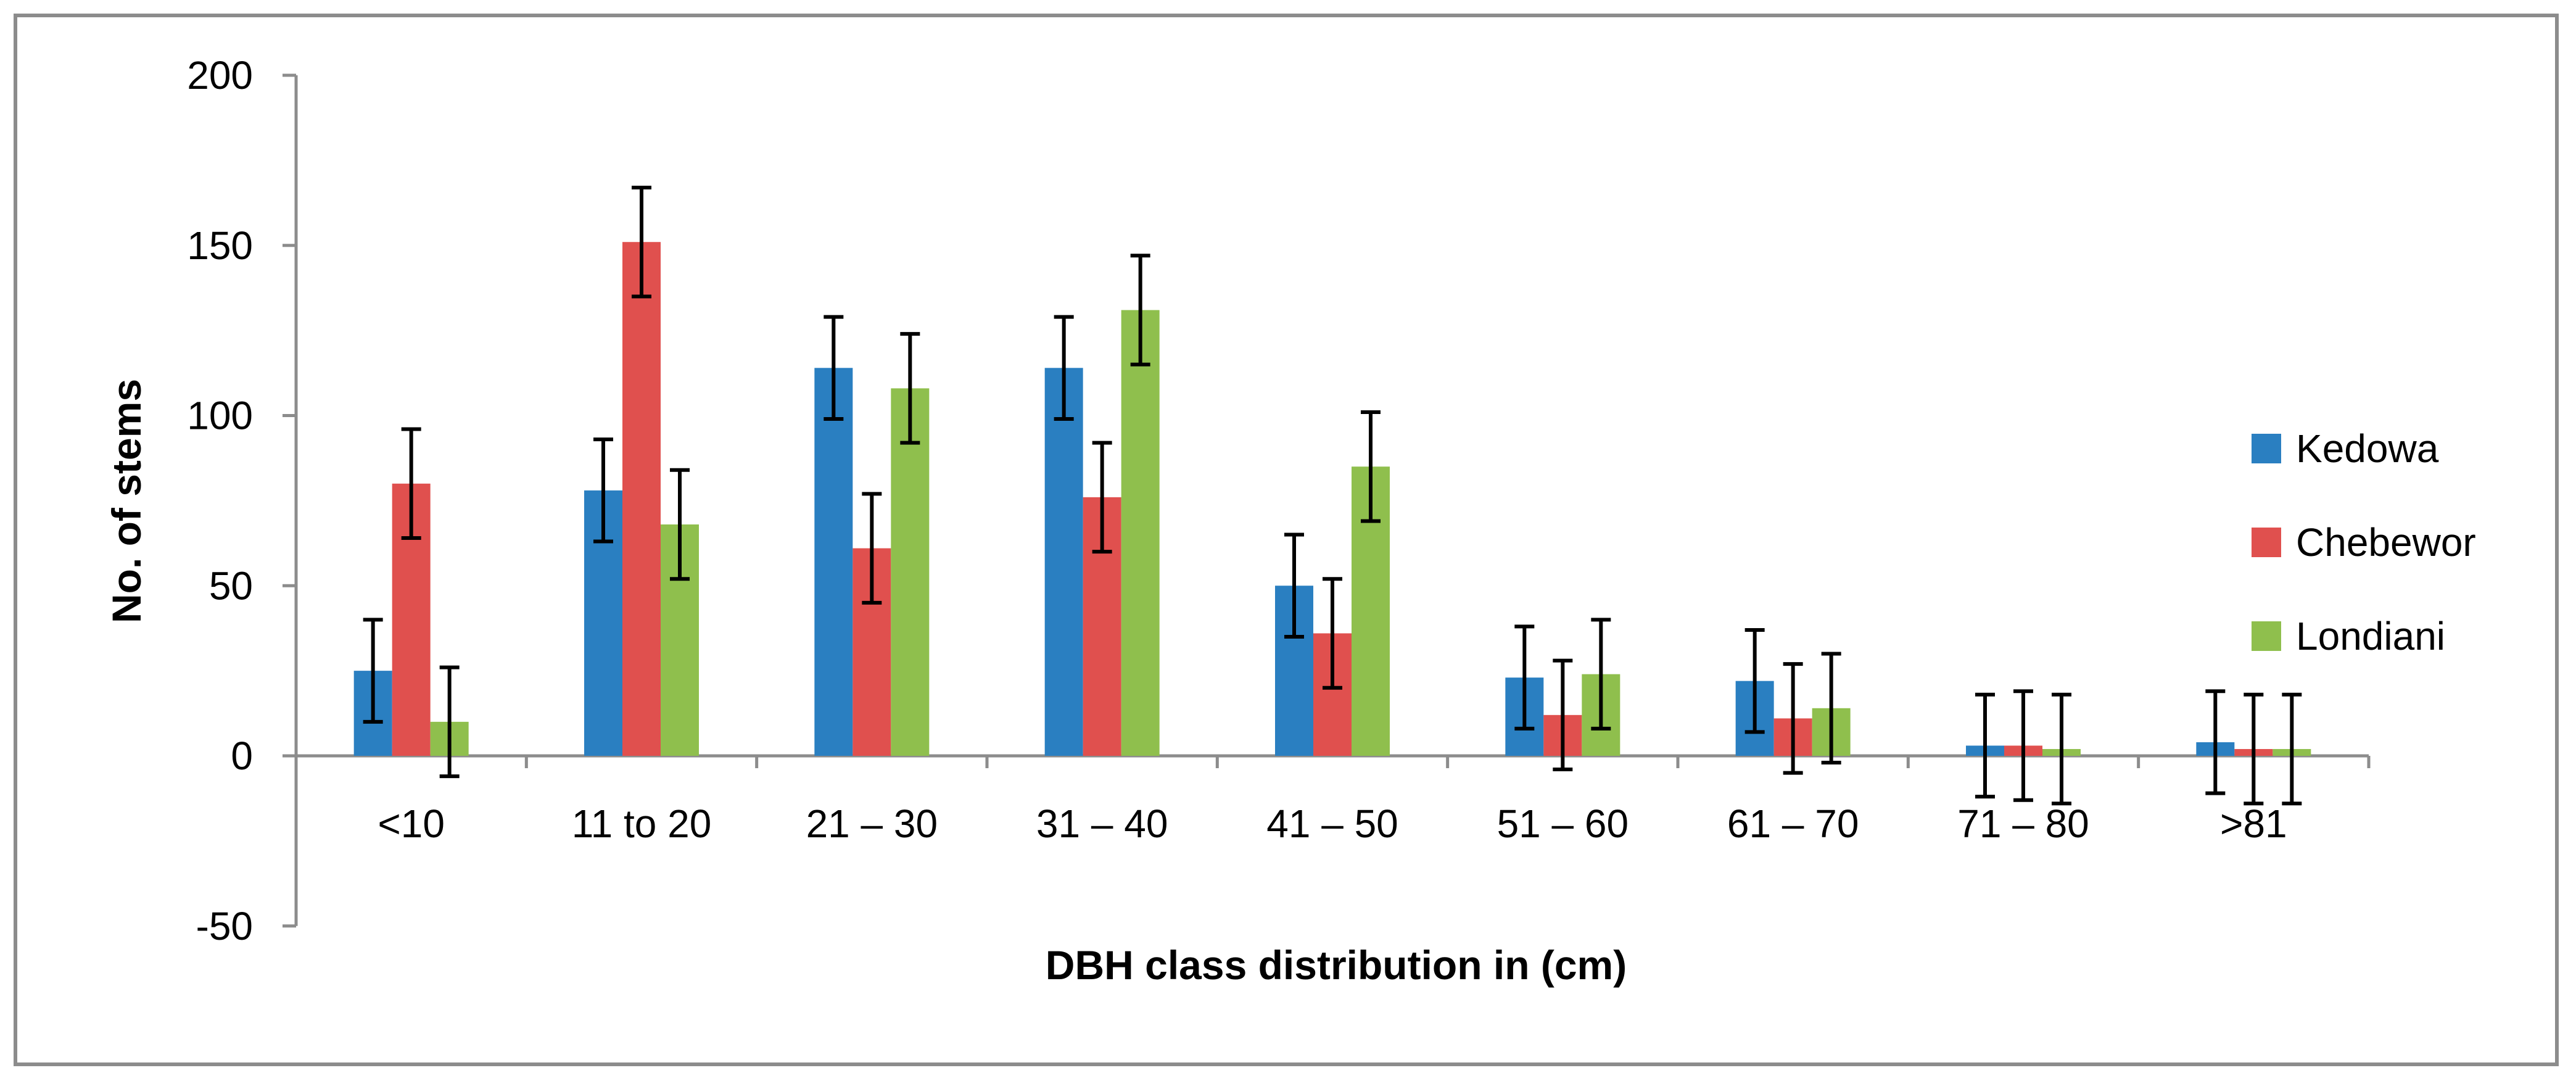 Image resolution: width=2576 pixels, height=1081 pixels. Describe the element at coordinates (1336, 965) in the screenshot. I see `x-axis-title: DBH class distribution in (cm)` at that location.